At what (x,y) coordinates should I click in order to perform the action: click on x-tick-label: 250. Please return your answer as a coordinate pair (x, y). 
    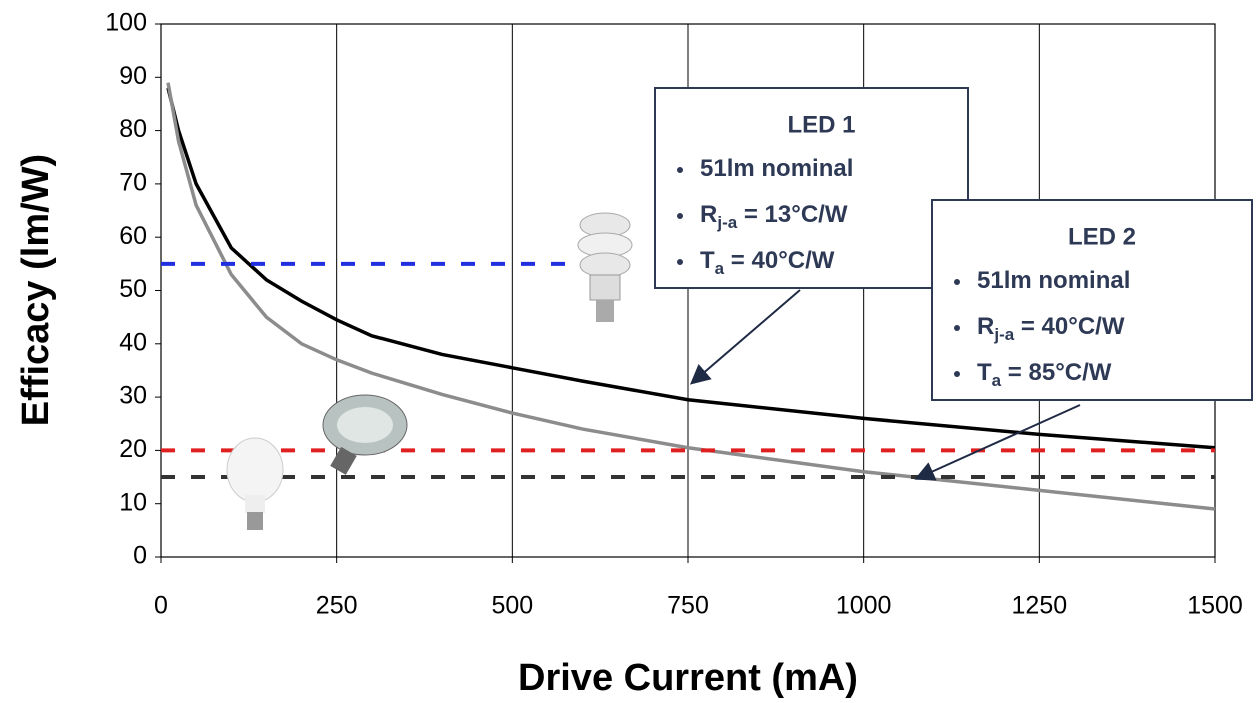
    Looking at the image, I should click on (337, 606).